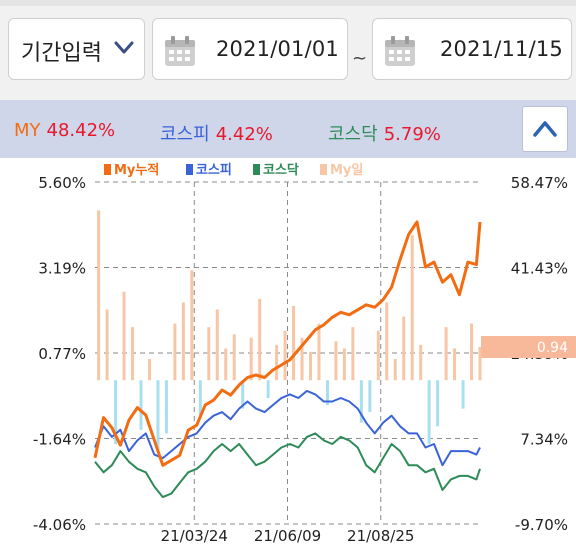  I want to click on current-value-badge, so click(528, 346).